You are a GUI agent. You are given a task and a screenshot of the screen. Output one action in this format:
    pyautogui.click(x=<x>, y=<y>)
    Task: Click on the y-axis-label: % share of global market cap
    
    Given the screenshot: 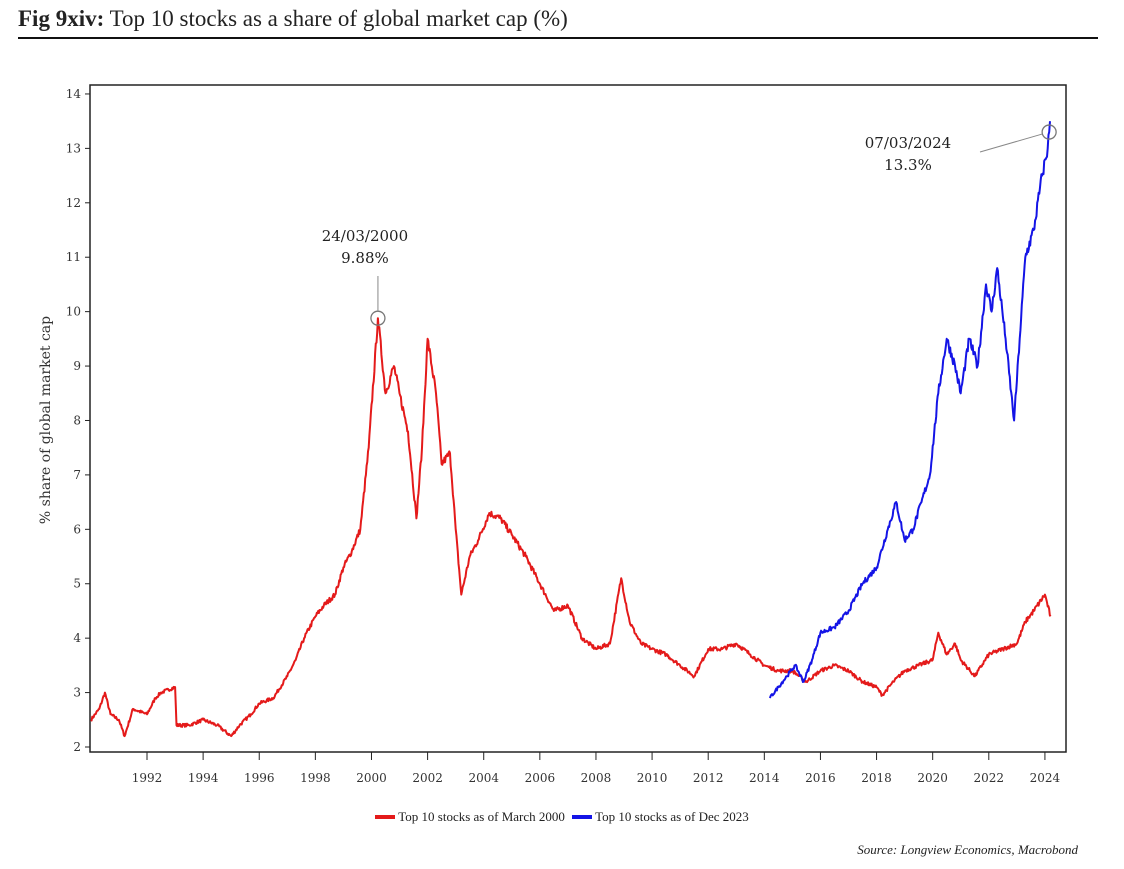 What is the action you would take?
    pyautogui.click(x=46, y=420)
    